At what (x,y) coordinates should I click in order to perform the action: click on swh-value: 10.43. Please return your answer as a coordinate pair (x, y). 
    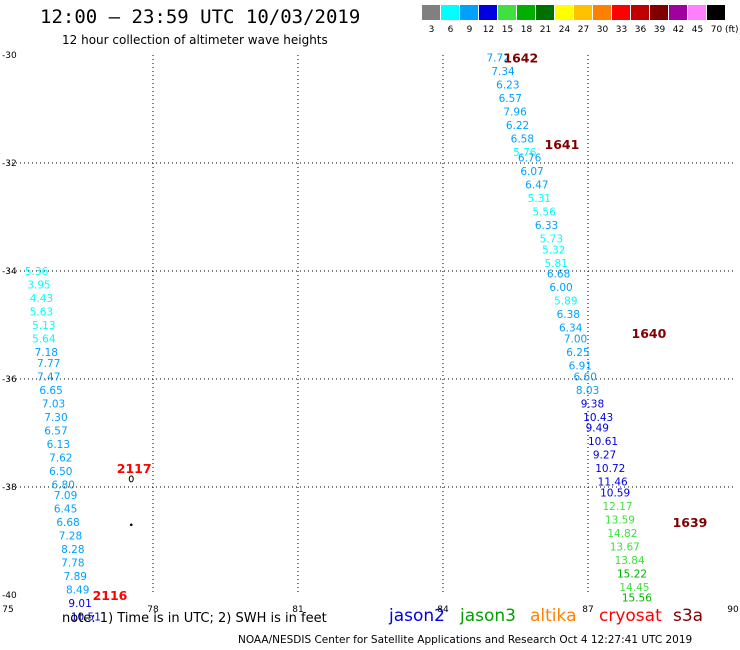
    Looking at the image, I should click on (598, 418).